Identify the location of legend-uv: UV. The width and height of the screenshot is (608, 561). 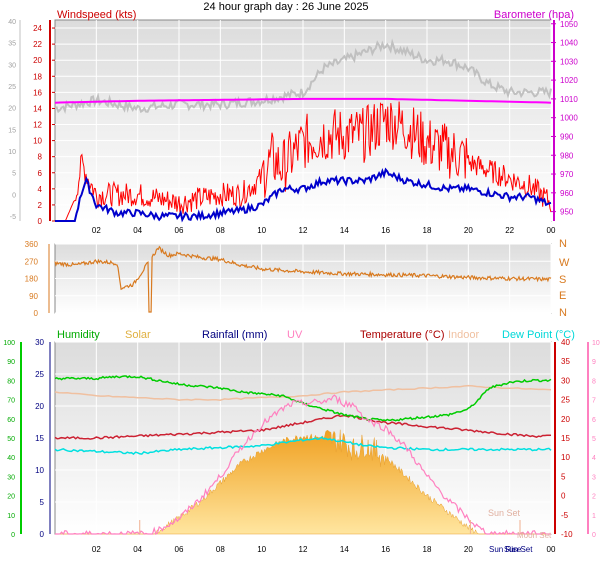
(295, 335).